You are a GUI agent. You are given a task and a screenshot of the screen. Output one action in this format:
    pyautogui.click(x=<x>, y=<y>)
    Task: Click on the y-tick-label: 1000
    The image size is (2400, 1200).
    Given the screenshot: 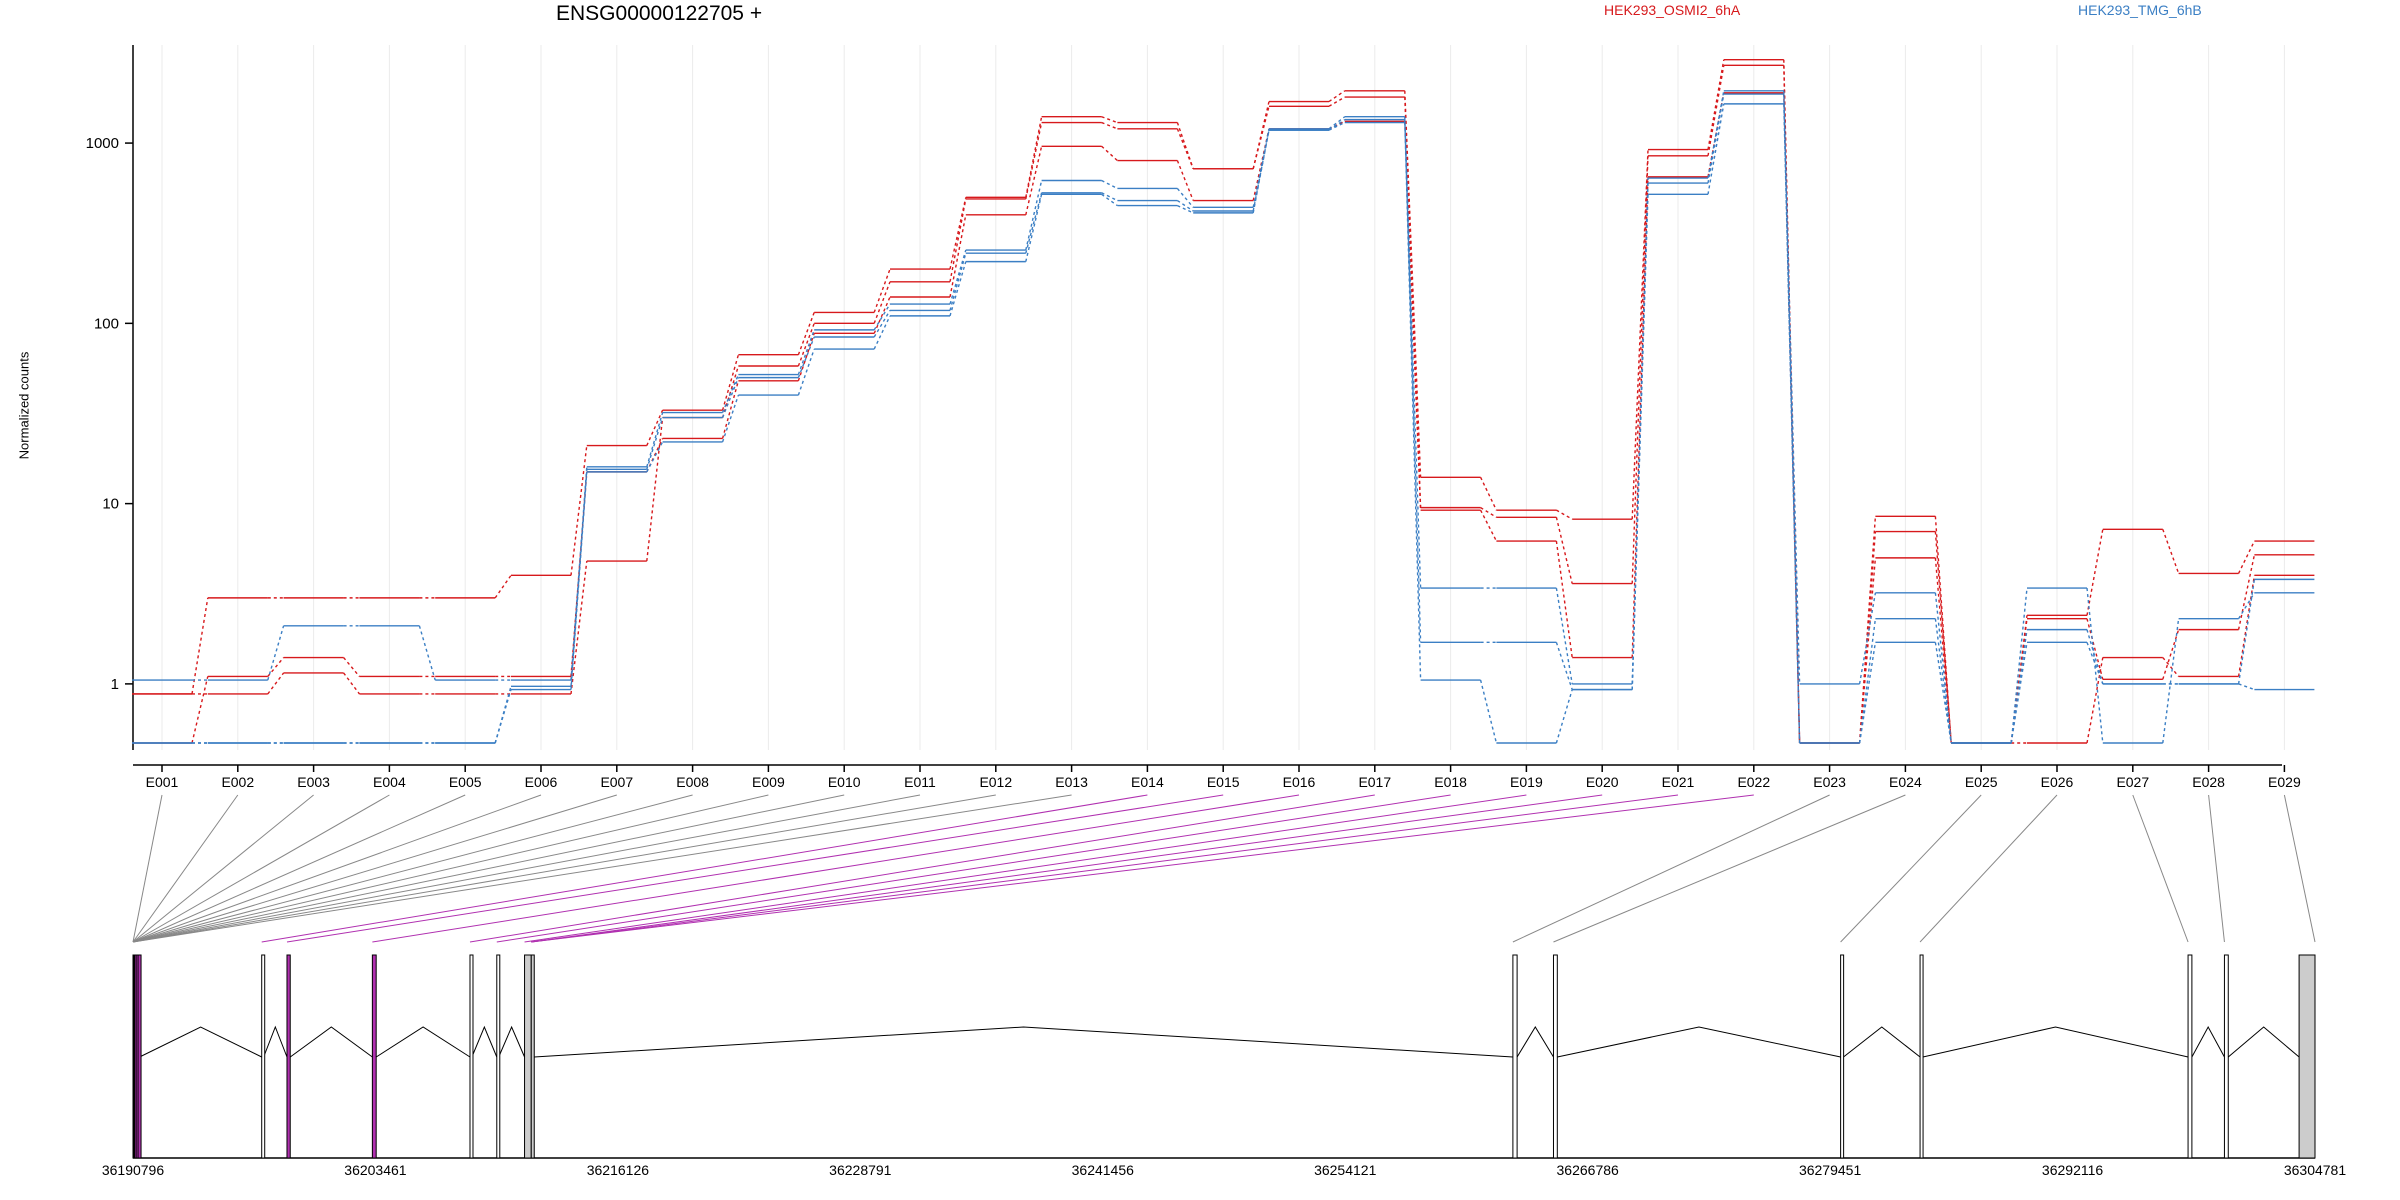 What is the action you would take?
    pyautogui.click(x=102, y=143)
    